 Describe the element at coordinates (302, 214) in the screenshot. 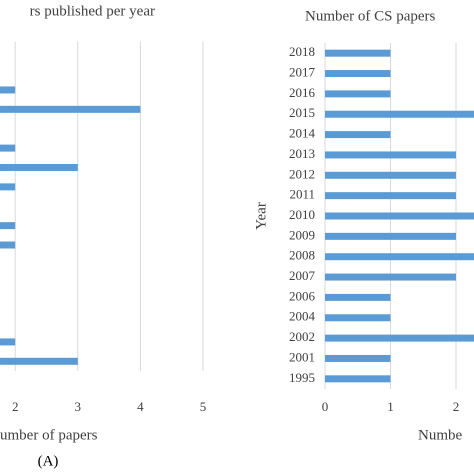

I see `y-tick-label: 2010` at that location.